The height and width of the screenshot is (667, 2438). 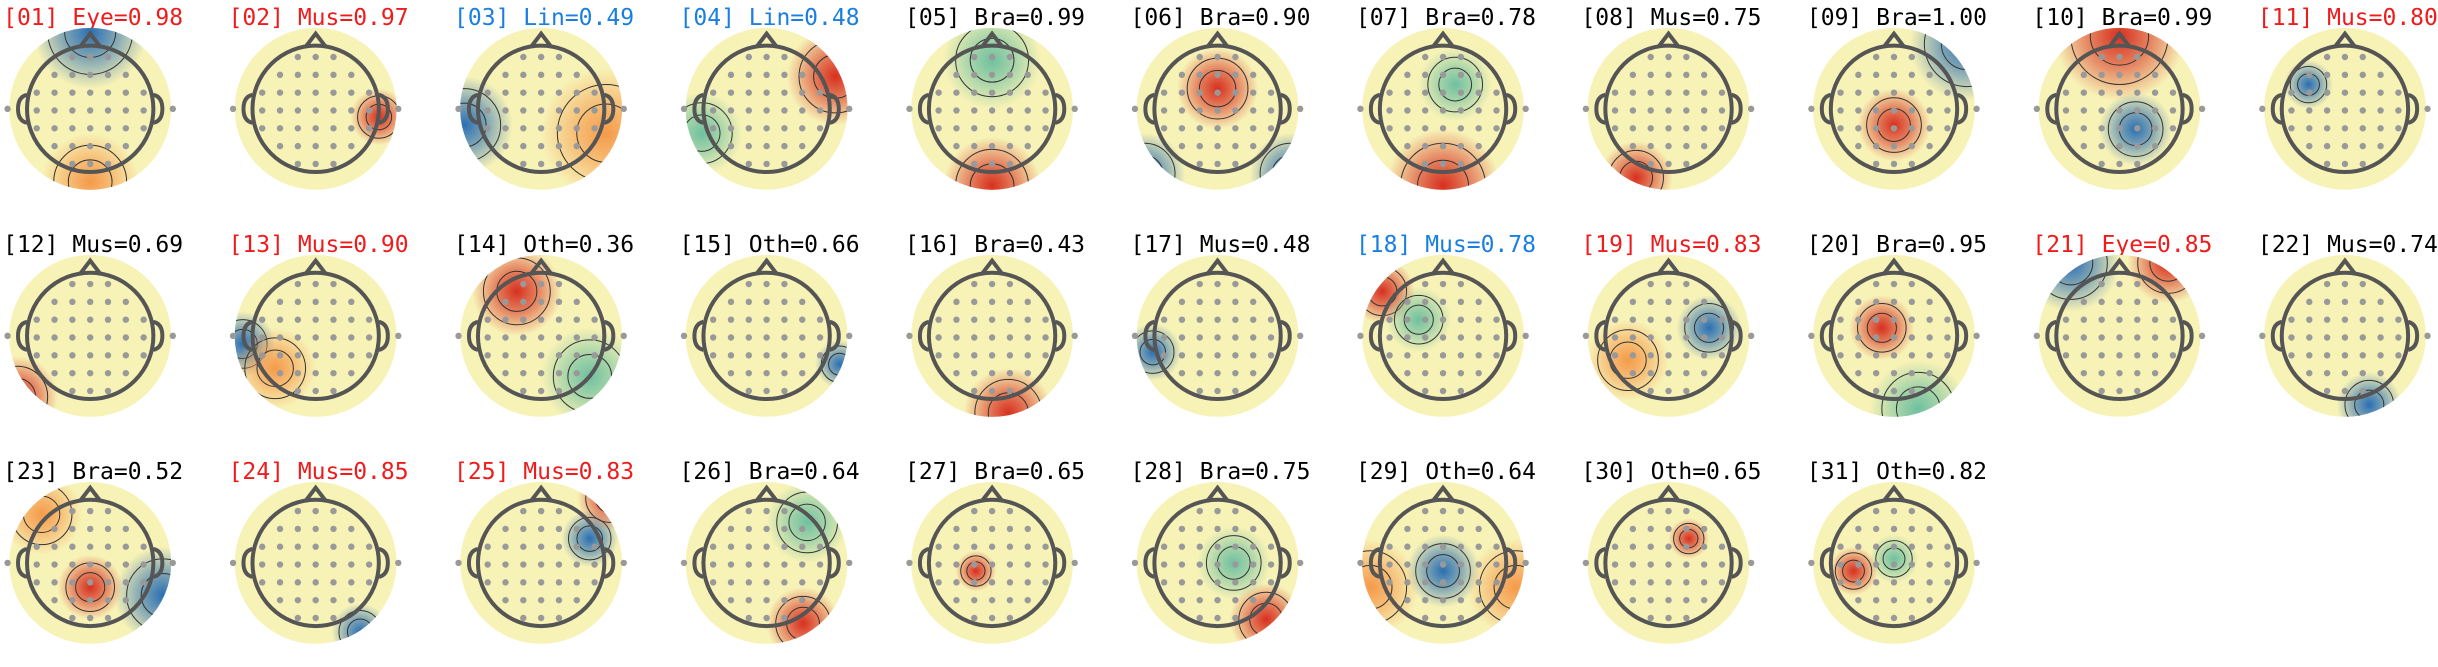 I want to click on panel: [31] Oth=0.82, so click(x=1897, y=551).